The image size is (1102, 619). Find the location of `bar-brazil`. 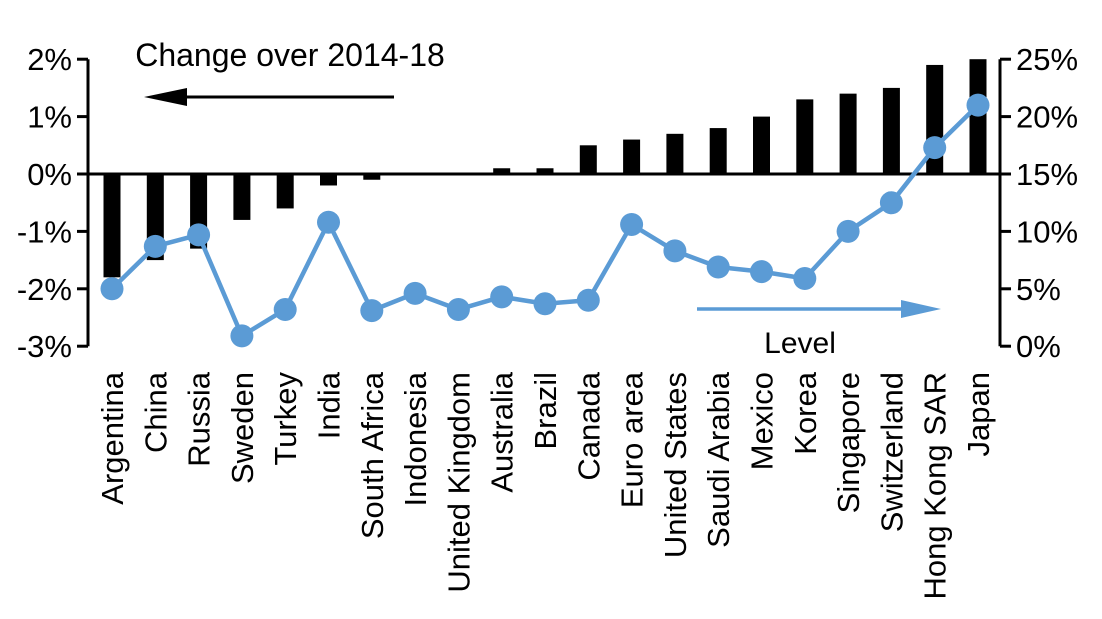

bar-brazil is located at coordinates (545, 171).